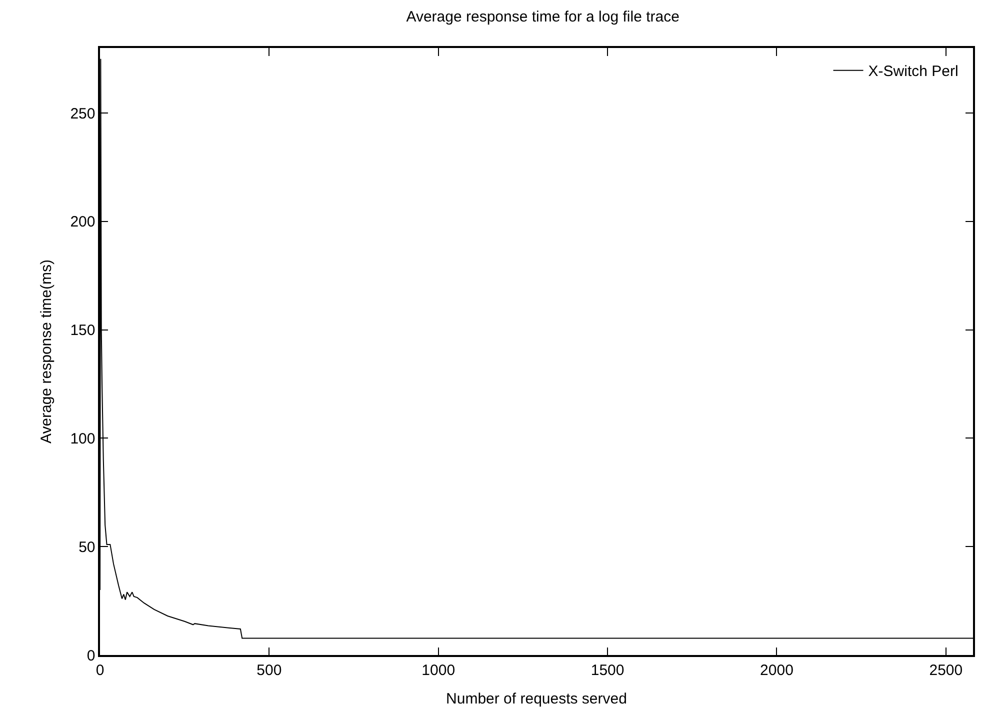 The image size is (987, 717). I want to click on y-tick-label: 50, so click(87, 547).